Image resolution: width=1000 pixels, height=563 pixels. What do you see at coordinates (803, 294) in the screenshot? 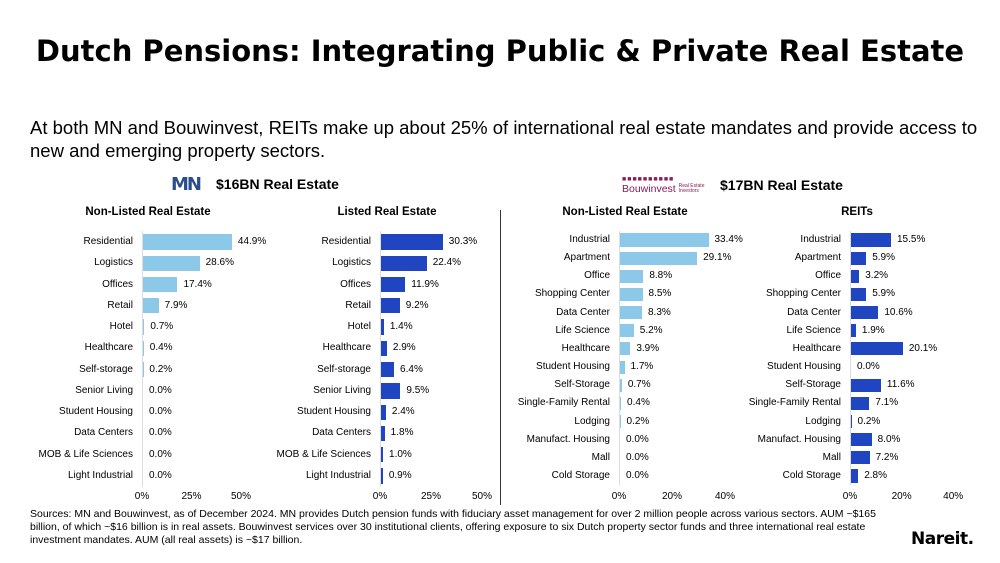
I see `category-label: Shopping Center` at bounding box center [803, 294].